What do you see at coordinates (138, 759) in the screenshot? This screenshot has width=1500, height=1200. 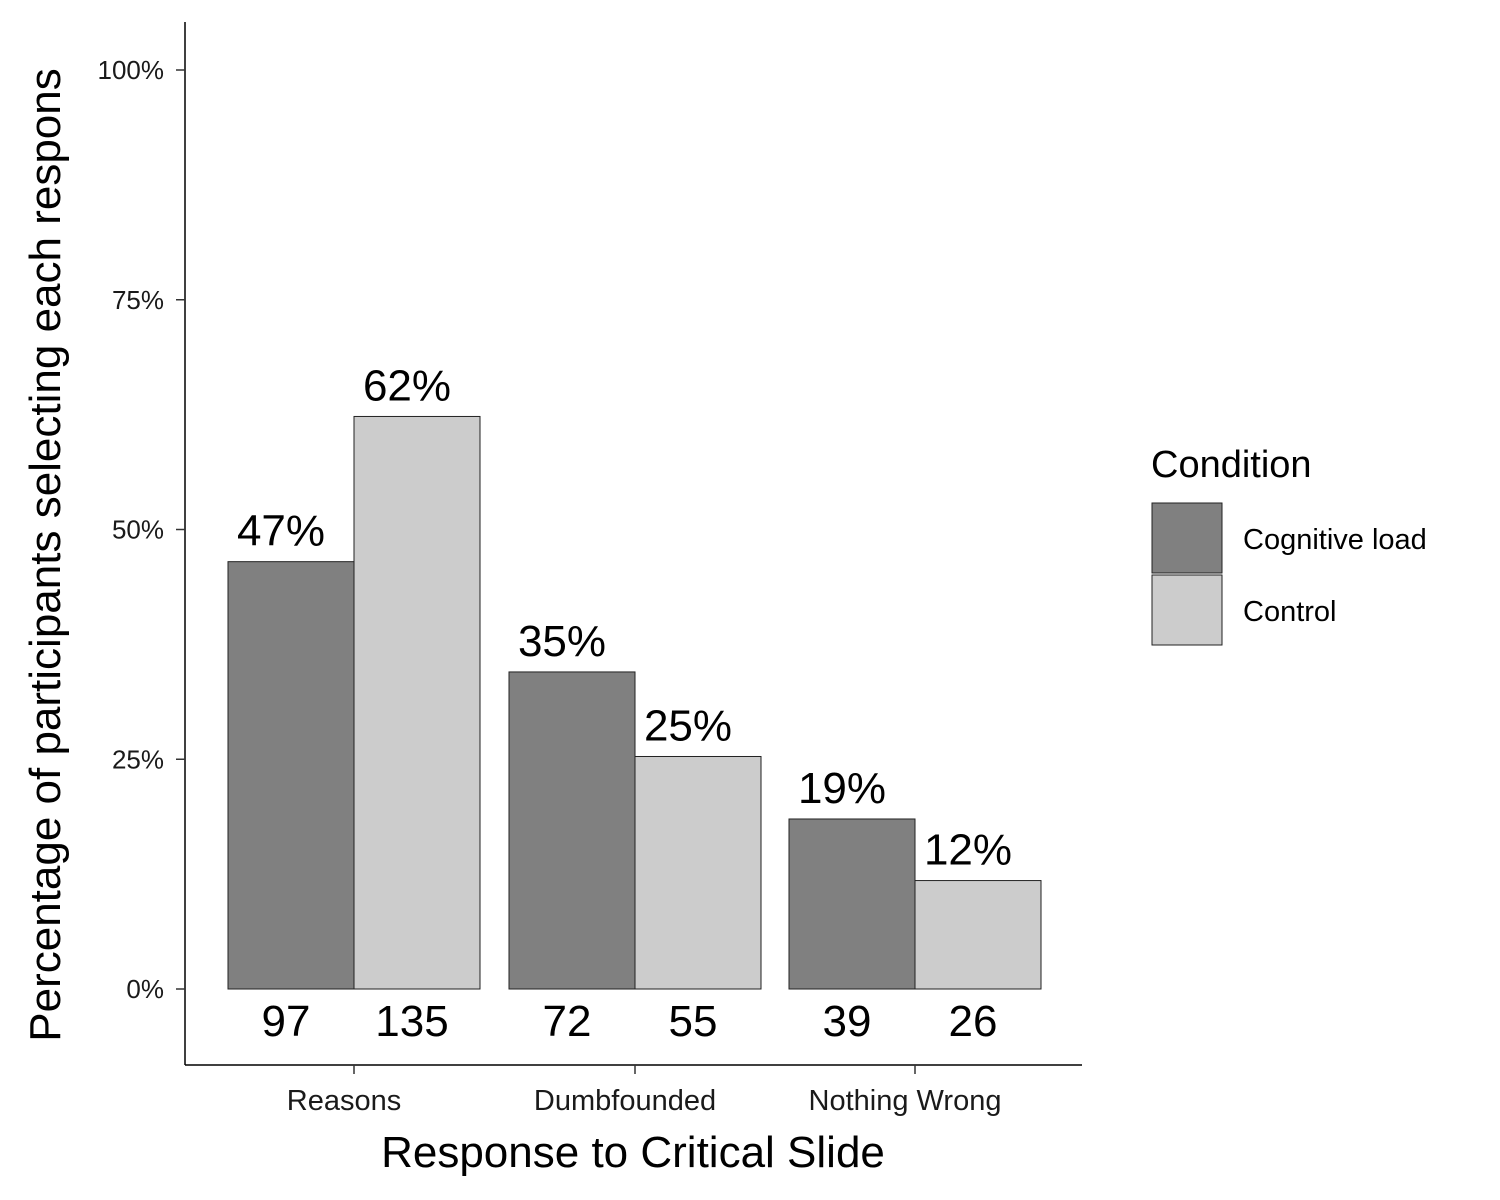 I see `y-tick-label: 25%` at bounding box center [138, 759].